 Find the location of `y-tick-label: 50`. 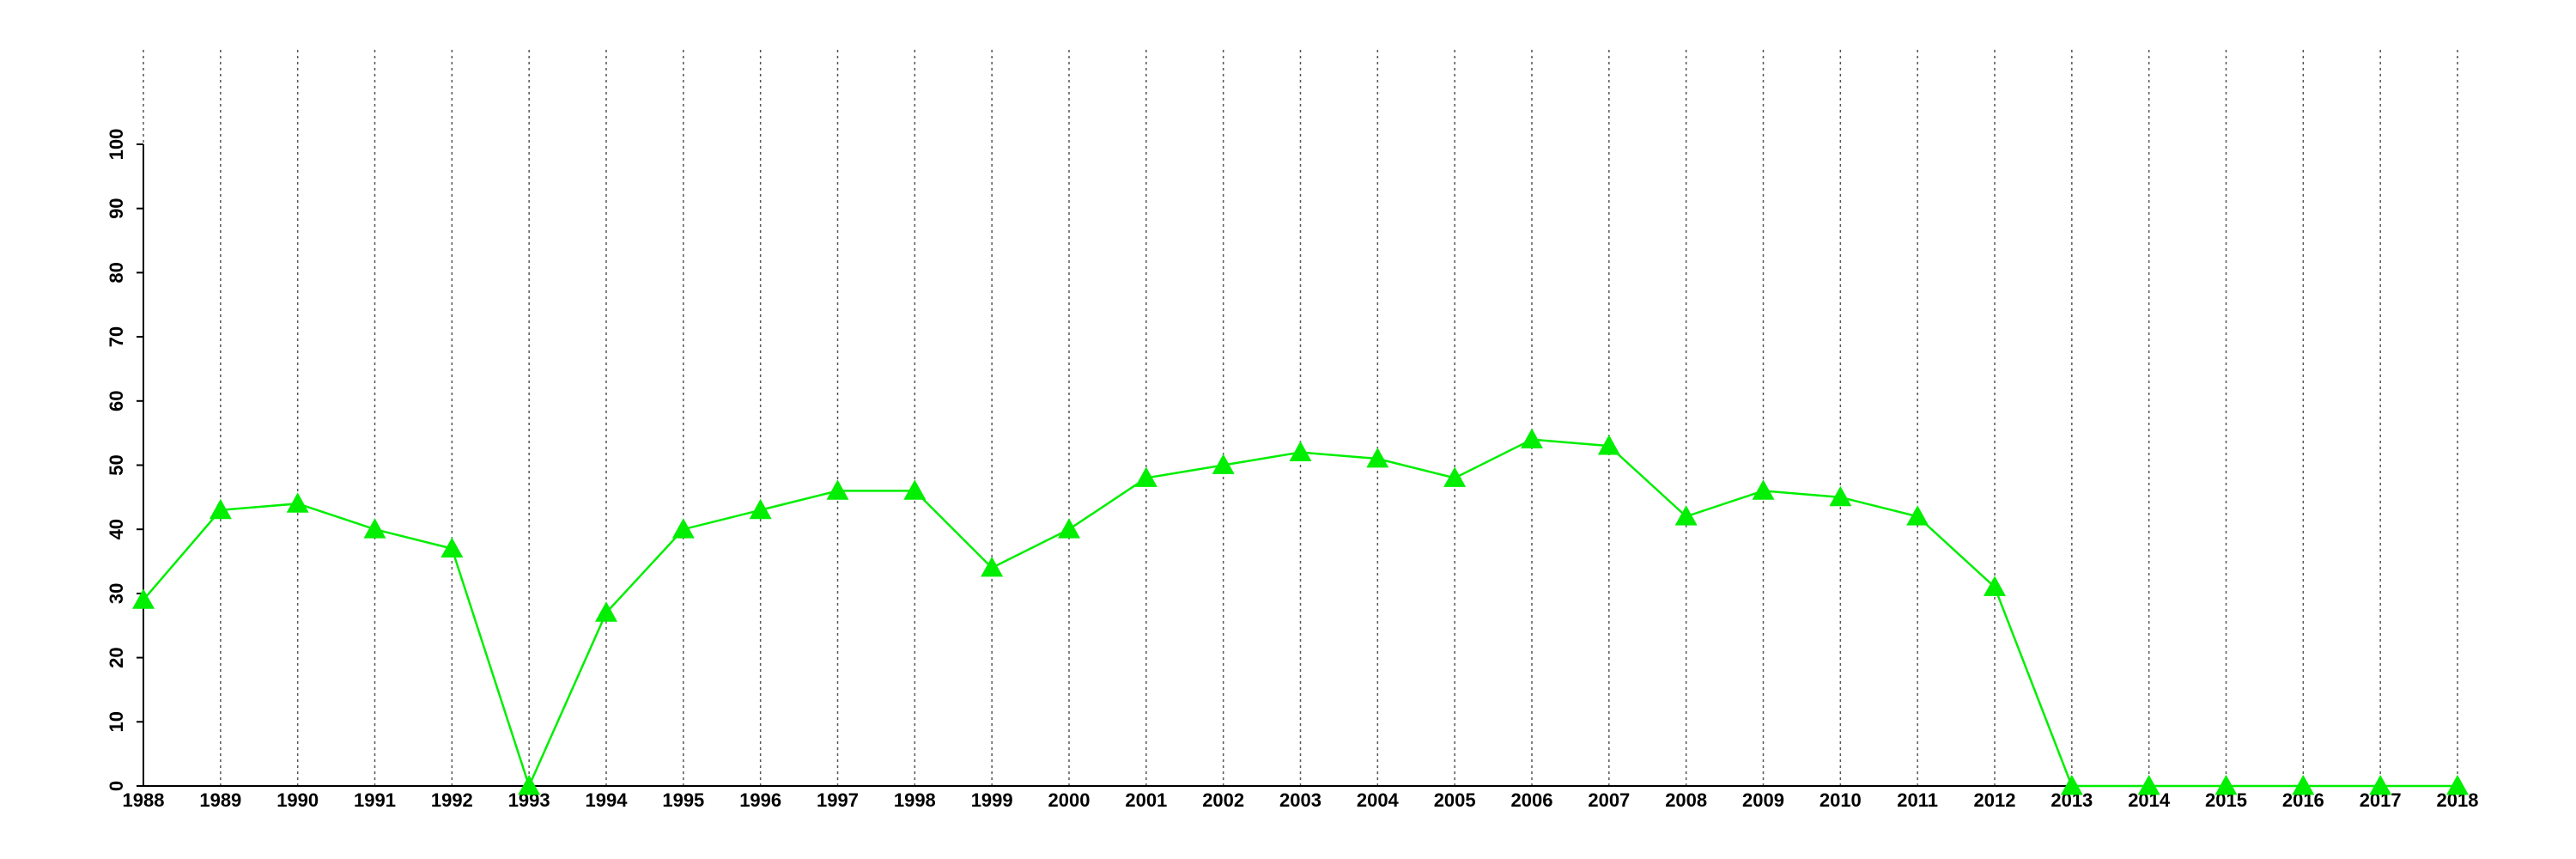

y-tick-label: 50 is located at coordinates (117, 465).